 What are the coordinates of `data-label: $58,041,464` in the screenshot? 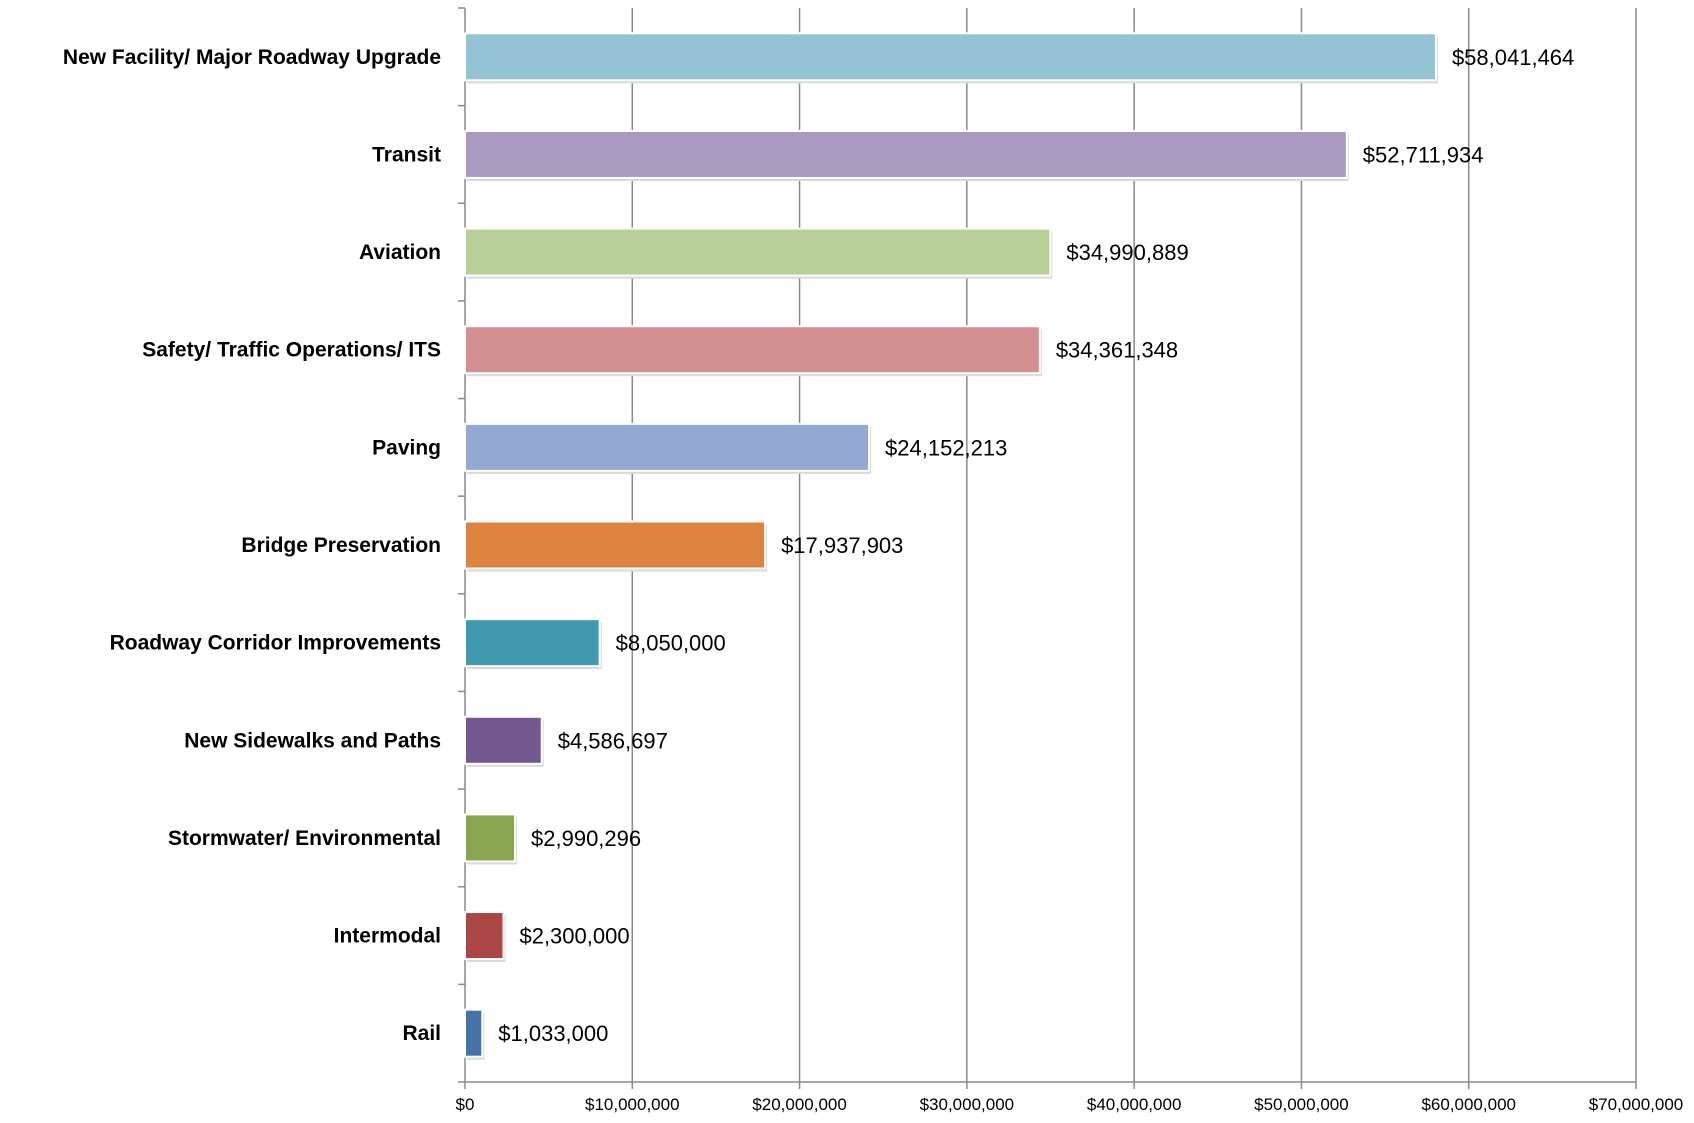 It's located at (1513, 57).